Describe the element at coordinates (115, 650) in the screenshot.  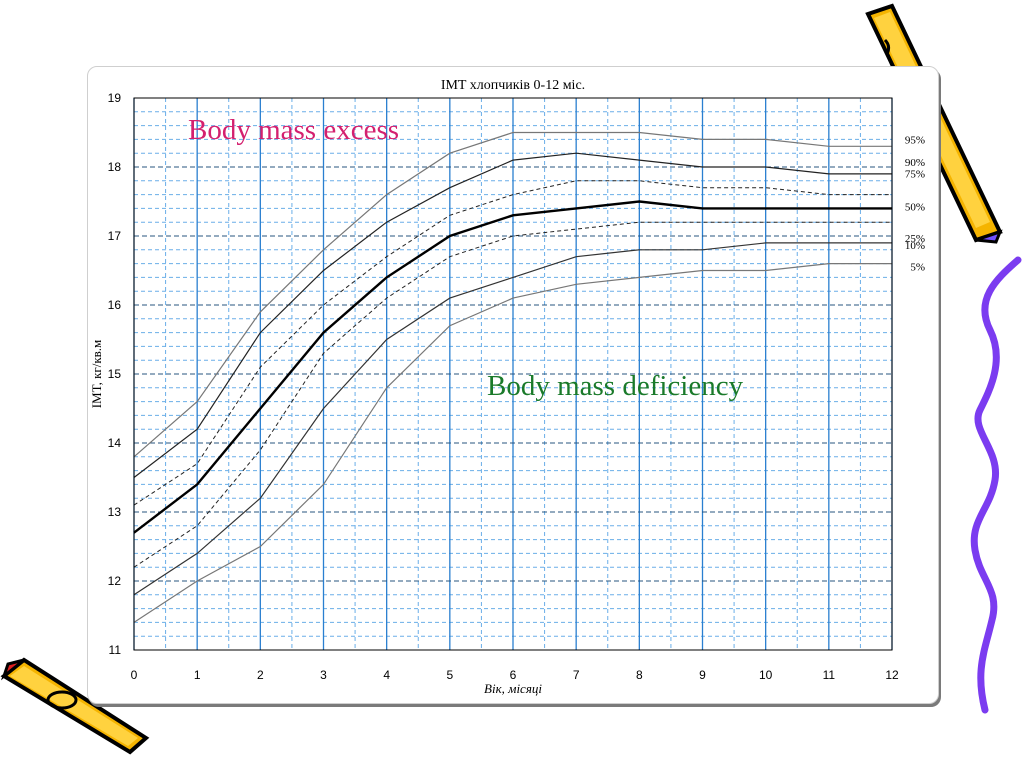
I see `y-tick-label: 11` at that location.